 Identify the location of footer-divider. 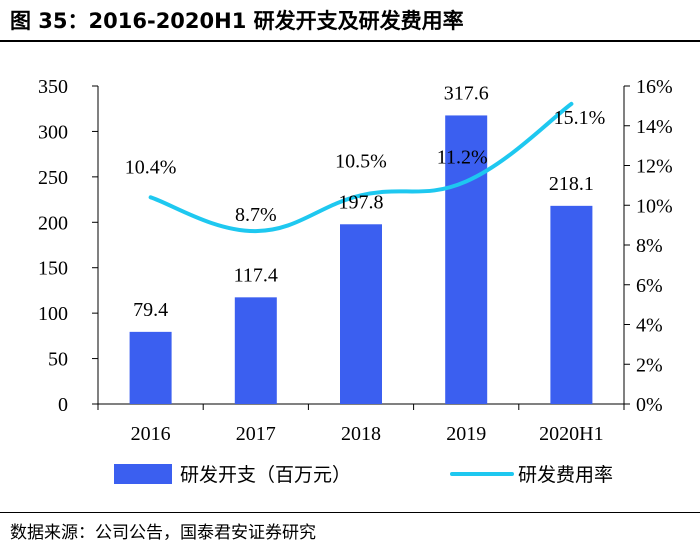
(350, 512).